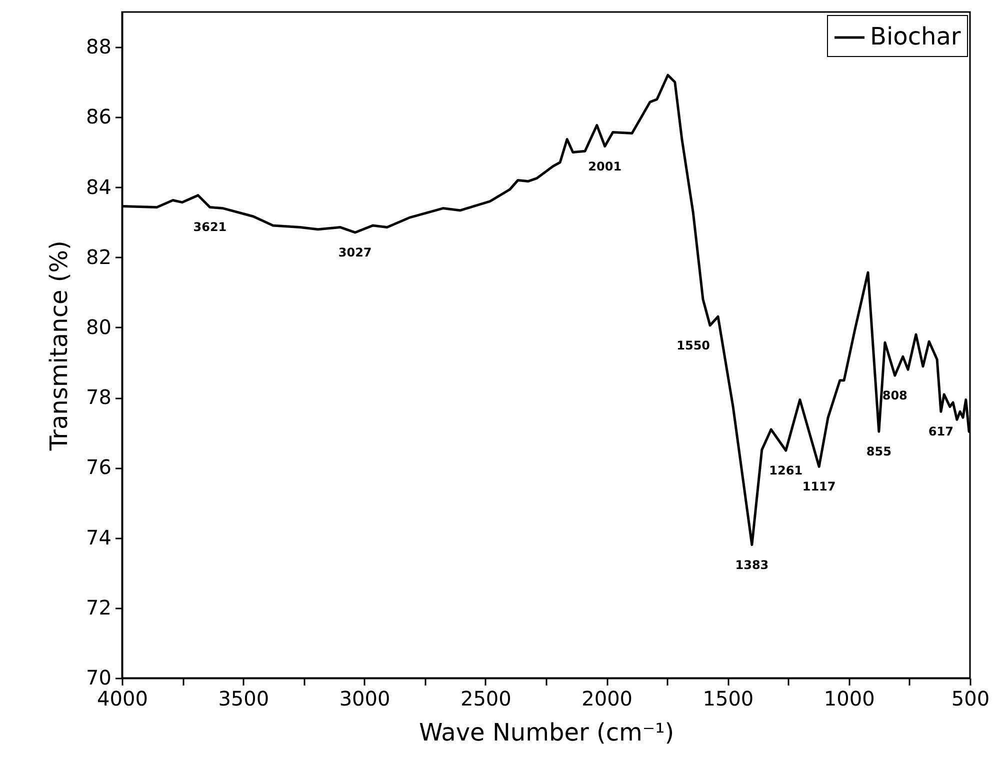 This screenshot has width=998, height=783. What do you see at coordinates (786, 471) in the screenshot?
I see `annotation: 1261` at bounding box center [786, 471].